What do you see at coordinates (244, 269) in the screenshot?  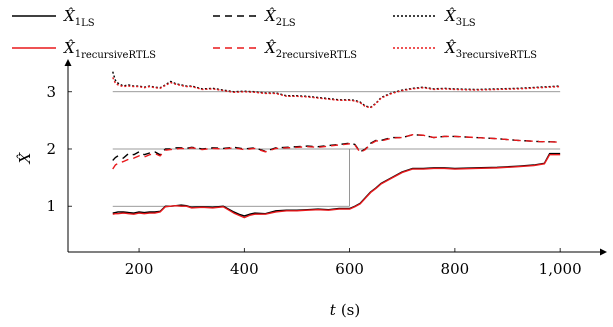 I see `x-tick-label: 400` at bounding box center [244, 269].